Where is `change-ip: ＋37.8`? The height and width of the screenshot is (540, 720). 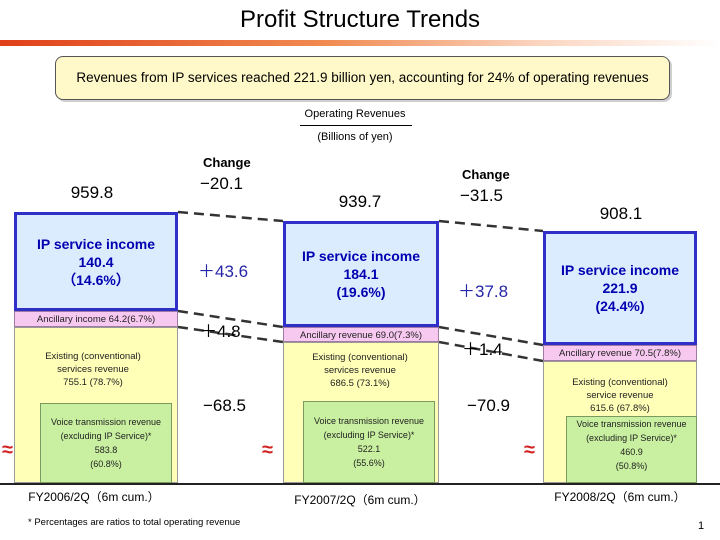 change-ip: ＋37.8 is located at coordinates (483, 291).